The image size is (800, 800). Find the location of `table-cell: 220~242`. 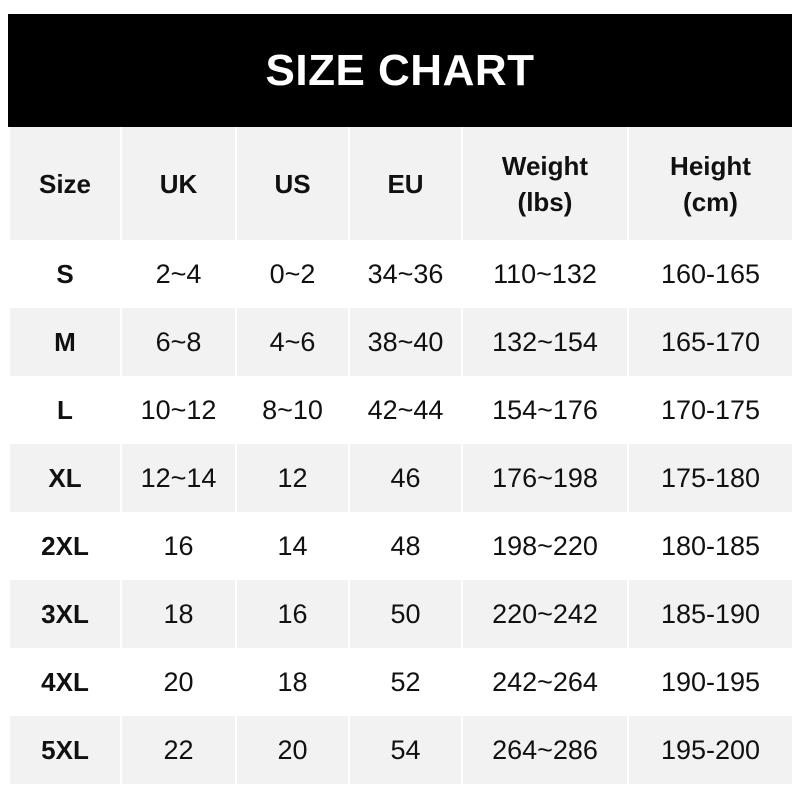

table-cell: 220~242 is located at coordinates (545, 614).